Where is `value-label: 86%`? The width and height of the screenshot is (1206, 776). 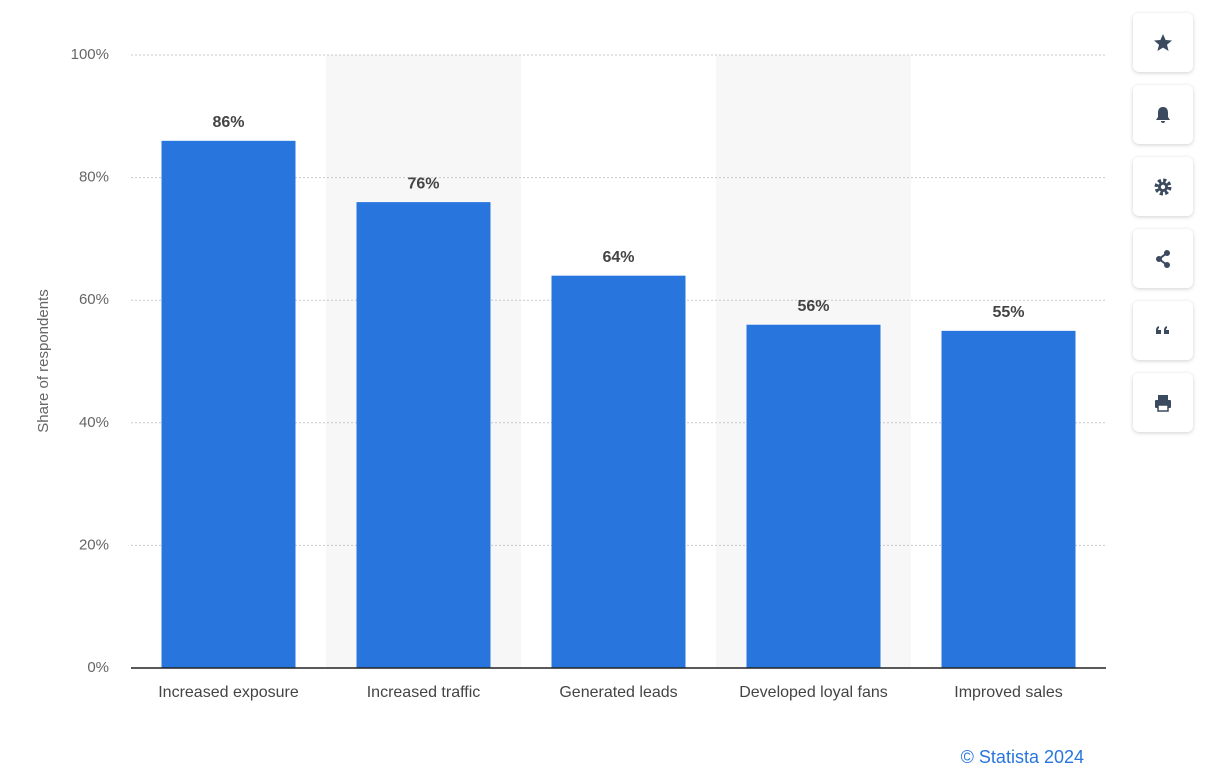 value-label: 86% is located at coordinates (228, 122).